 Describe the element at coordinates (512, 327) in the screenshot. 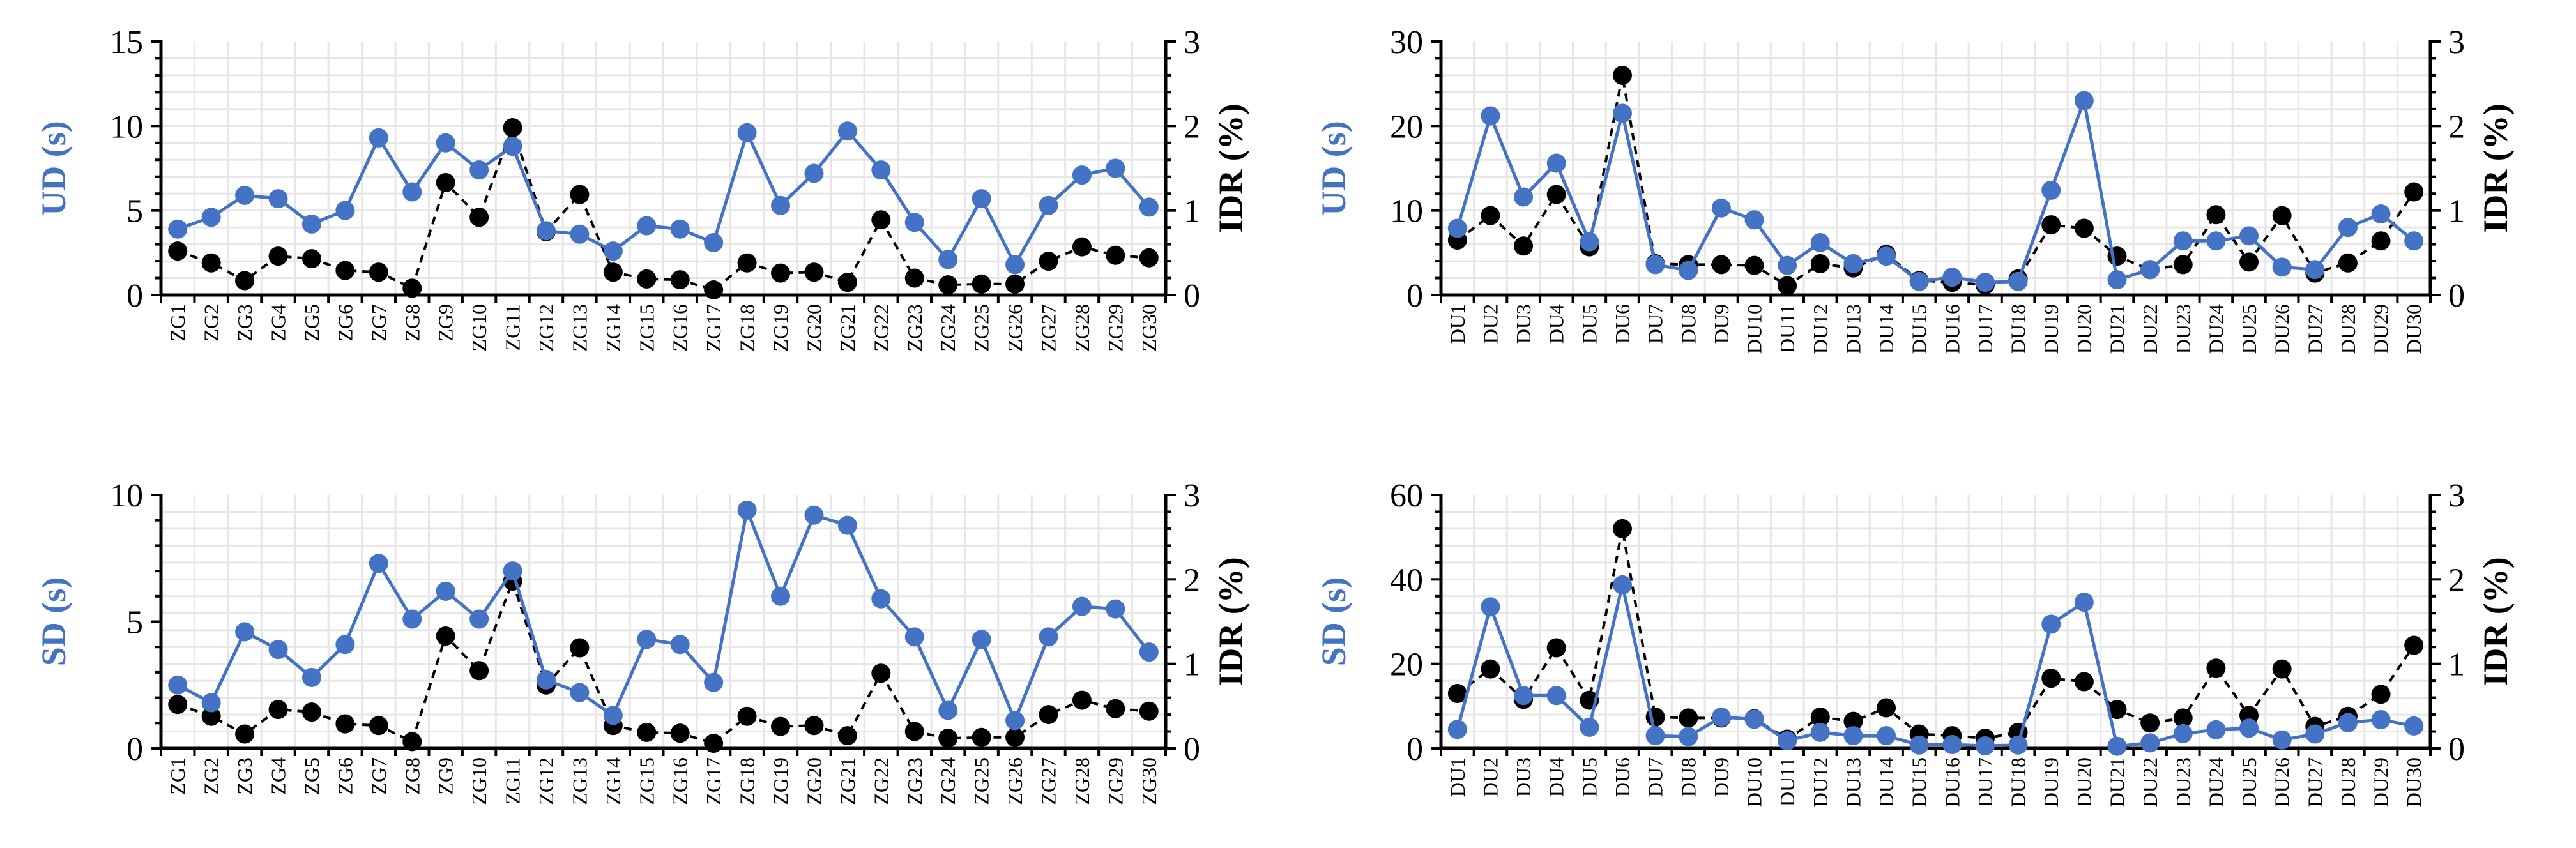

I see `x-tick-label: ZG11` at that location.